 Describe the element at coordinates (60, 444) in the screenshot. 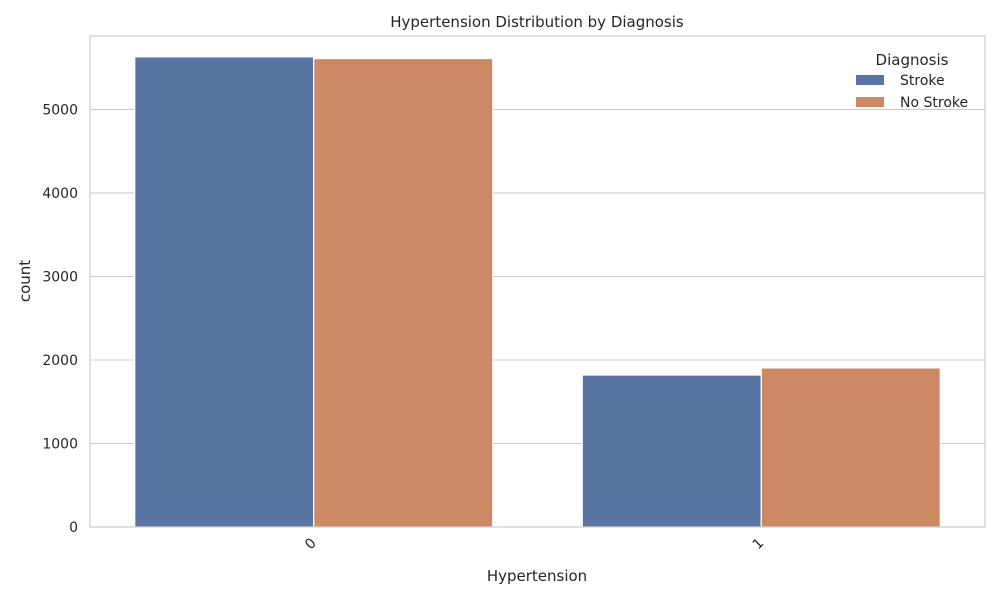

I see `y-tick-label-1000: 1000` at that location.